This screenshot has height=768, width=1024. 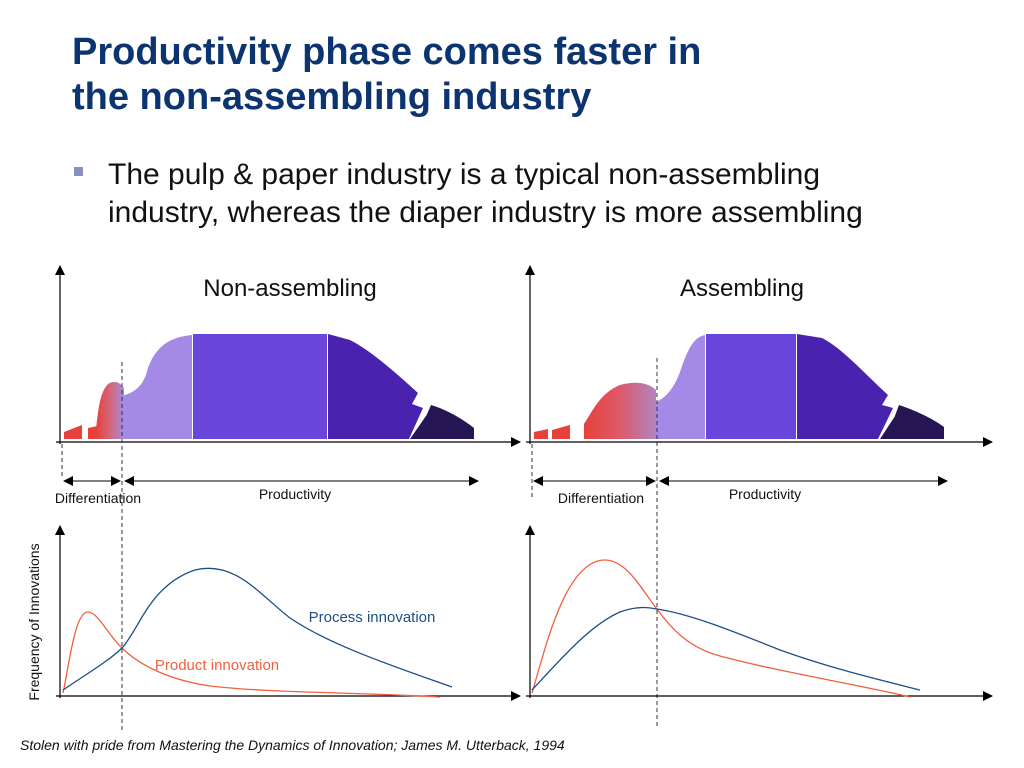 What do you see at coordinates (845, 386) in the screenshot?
I see `right-dark-purple-phase` at bounding box center [845, 386].